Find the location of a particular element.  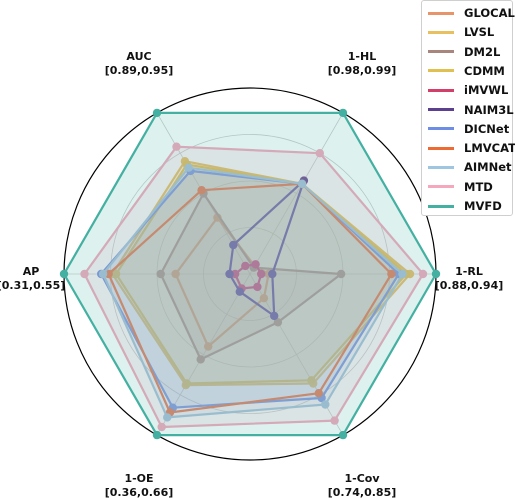

point-mvfd-1-RL is located at coordinates (436, 274).